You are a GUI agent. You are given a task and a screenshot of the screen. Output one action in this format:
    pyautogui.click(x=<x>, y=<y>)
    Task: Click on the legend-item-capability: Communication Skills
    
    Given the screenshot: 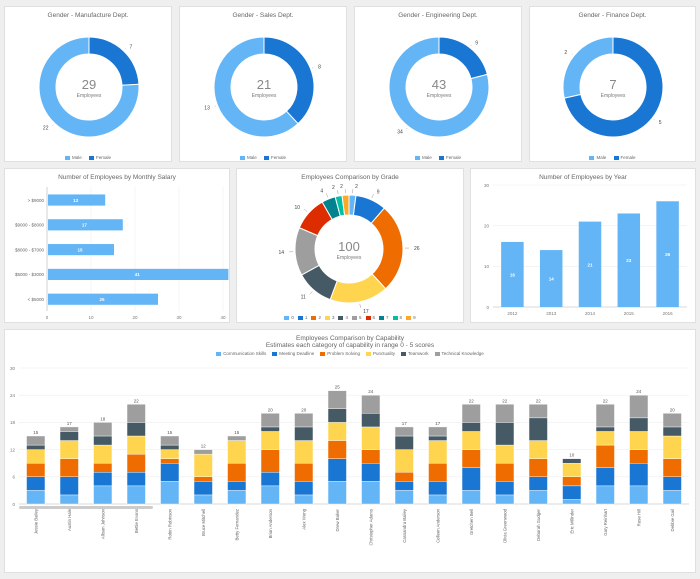 What is the action you would take?
    pyautogui.click(x=241, y=353)
    